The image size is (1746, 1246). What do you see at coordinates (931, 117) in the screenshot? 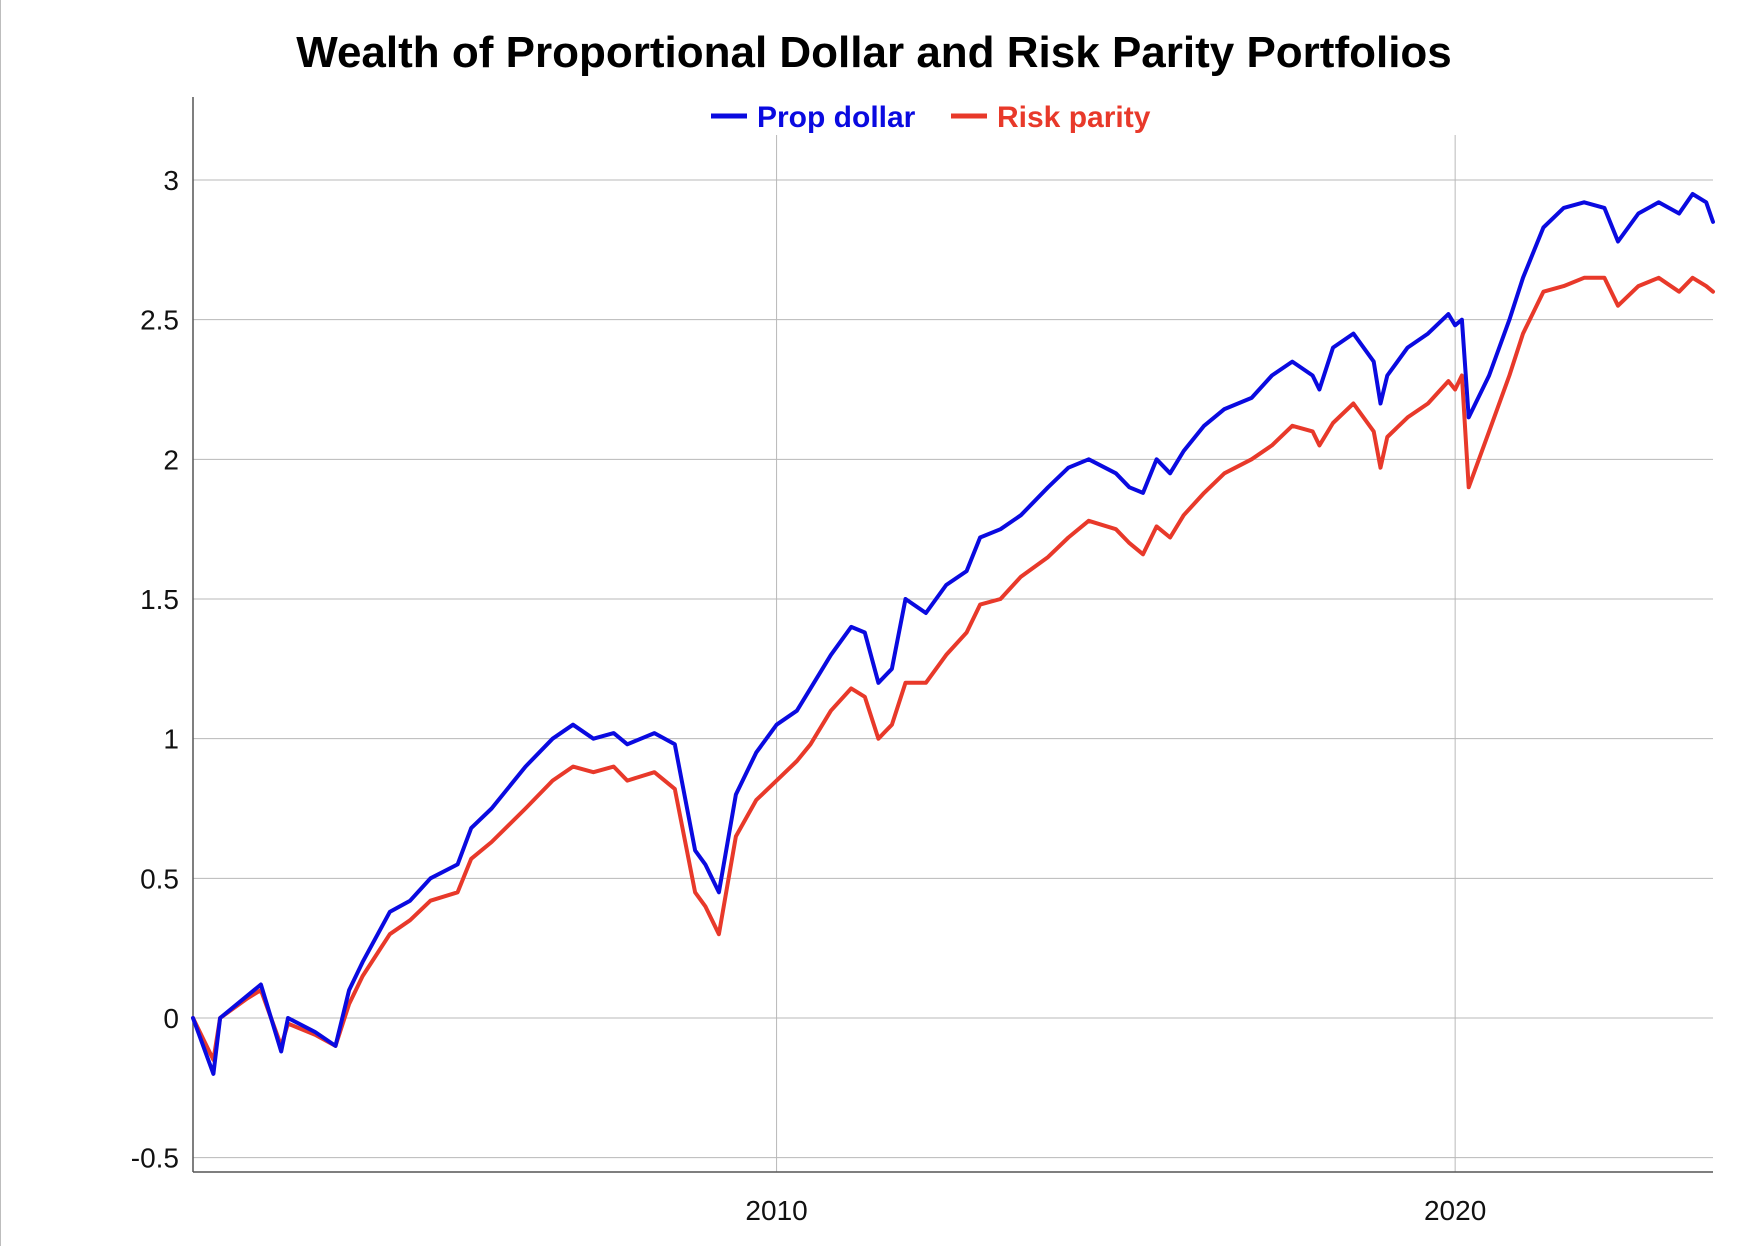
I see `legend: Prop dollar Risk parity` at bounding box center [931, 117].